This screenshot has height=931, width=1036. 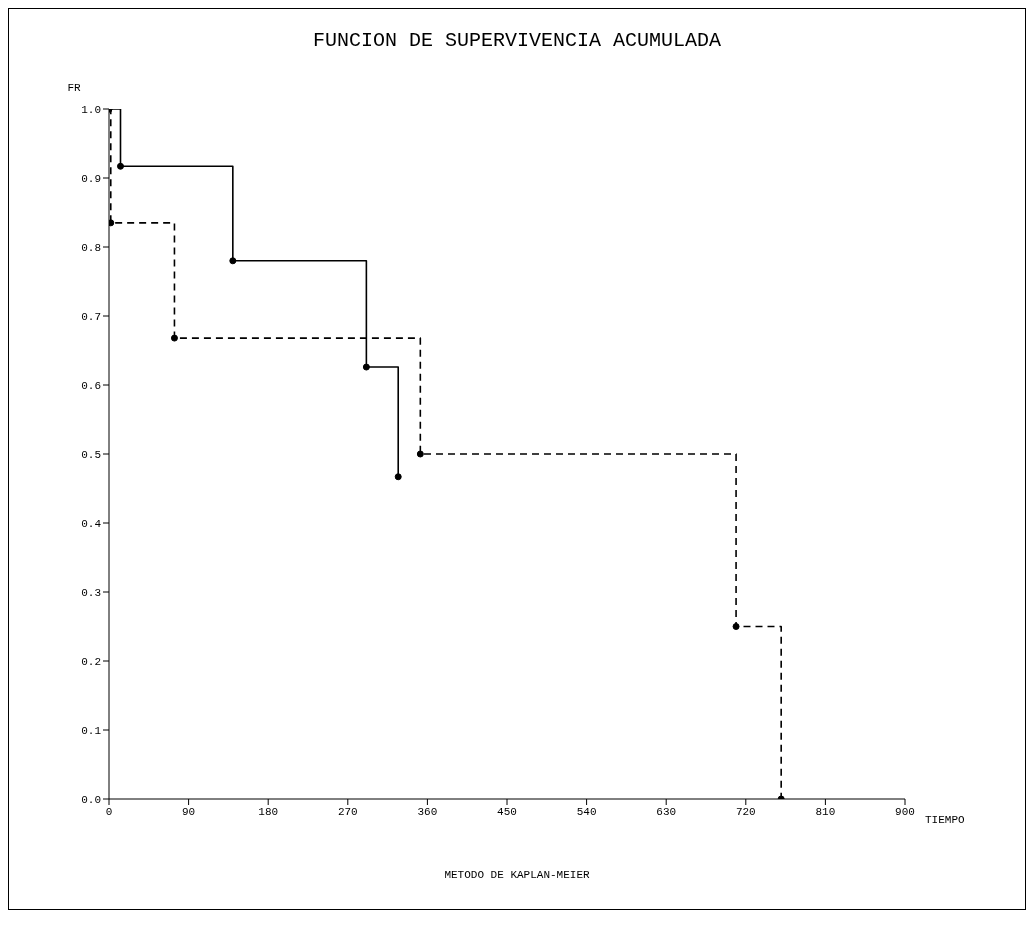 What do you see at coordinates (268, 811) in the screenshot?
I see `x-tick-label: 180` at bounding box center [268, 811].